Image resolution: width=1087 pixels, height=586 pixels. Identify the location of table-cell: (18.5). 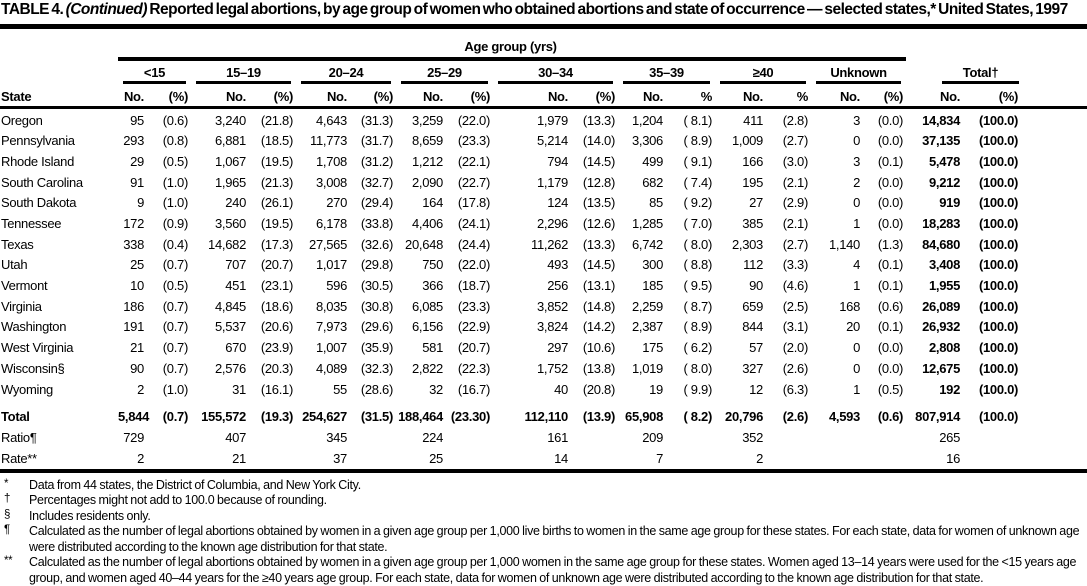
(276, 141).